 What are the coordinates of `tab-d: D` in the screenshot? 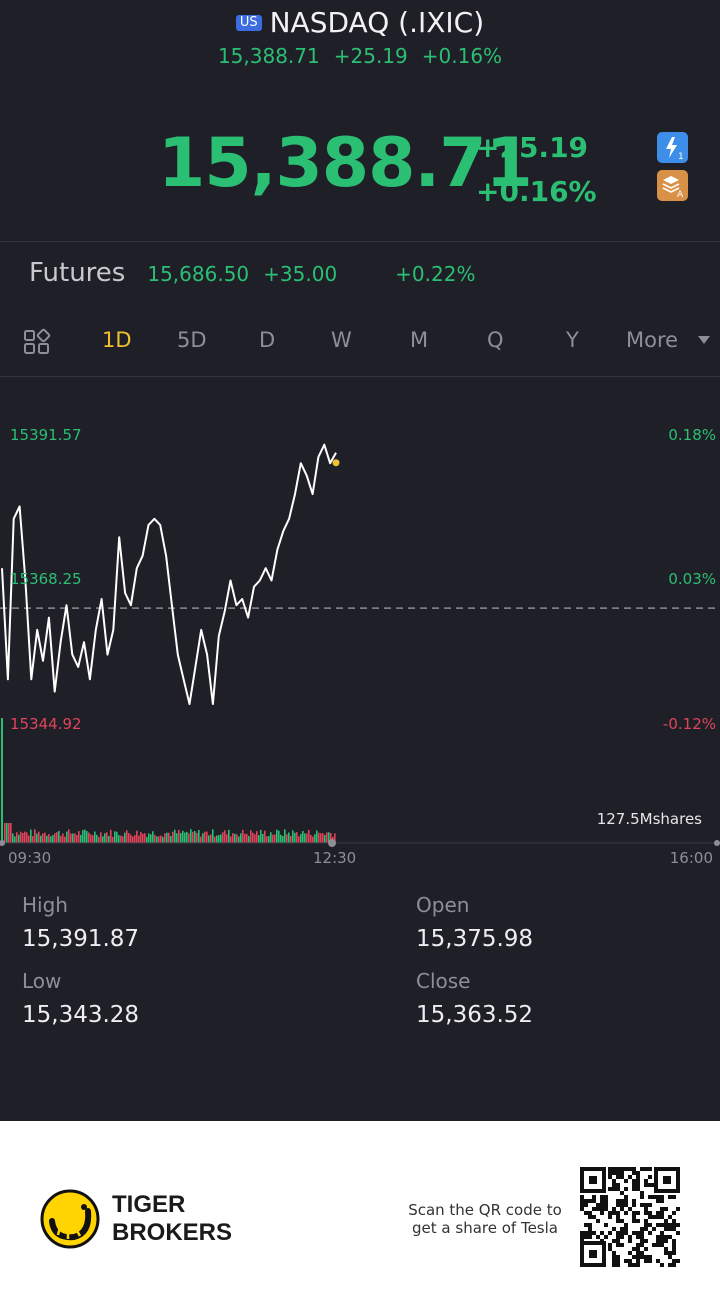 It's located at (267, 340).